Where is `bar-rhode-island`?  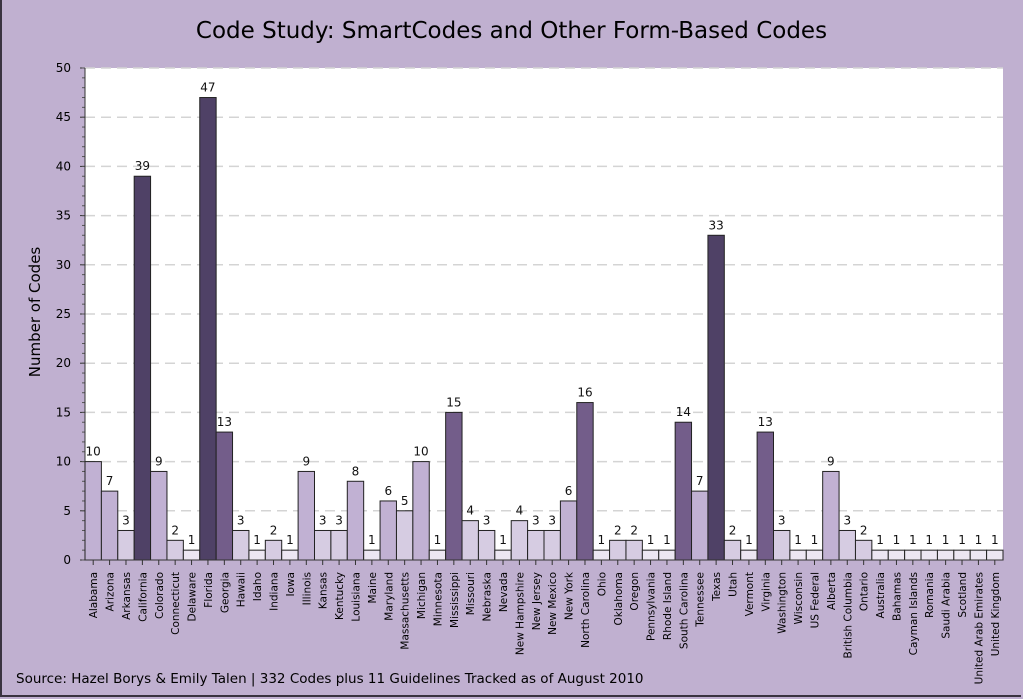 bar-rhode-island is located at coordinates (667, 555).